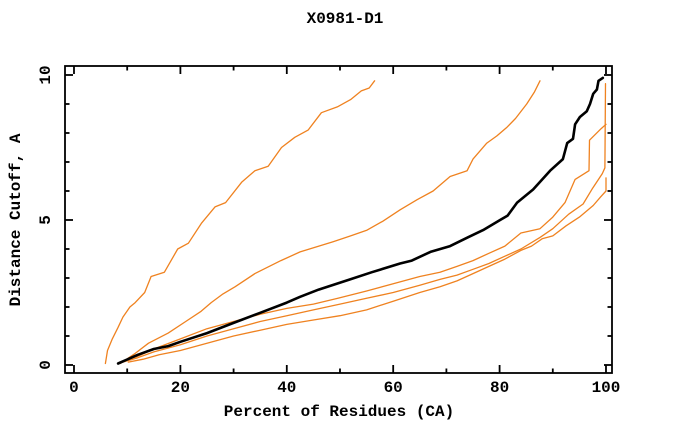 This screenshot has height=440, width=680. What do you see at coordinates (393, 388) in the screenshot?
I see `x-tick-label: 60` at bounding box center [393, 388].